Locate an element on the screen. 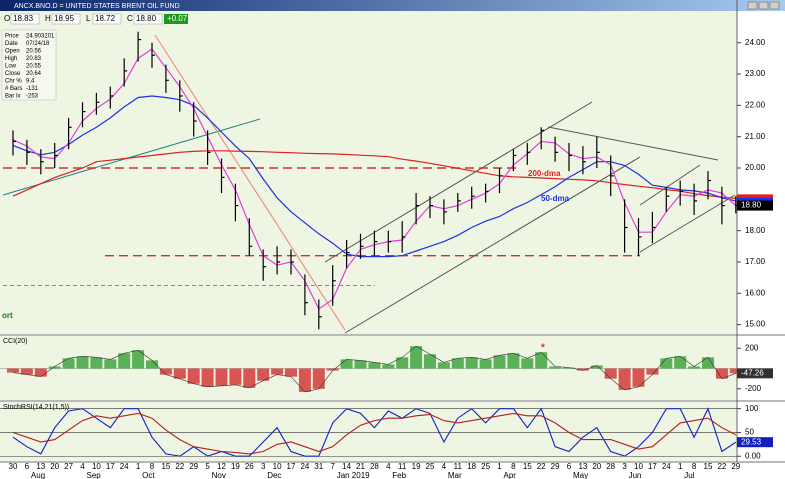 The image size is (785, 479). ma-label: 200-dma is located at coordinates (544, 173).